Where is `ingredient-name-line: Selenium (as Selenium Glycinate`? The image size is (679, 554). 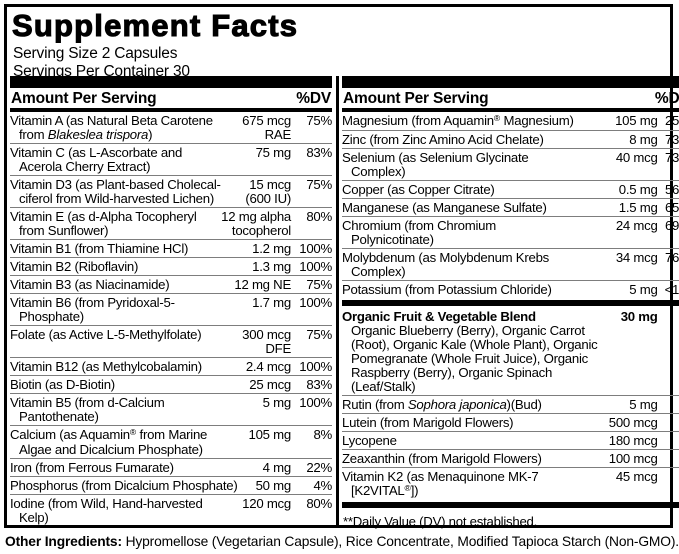
ingredient-name-line: Selenium (as Selenium Glycinate is located at coordinates (458, 158).